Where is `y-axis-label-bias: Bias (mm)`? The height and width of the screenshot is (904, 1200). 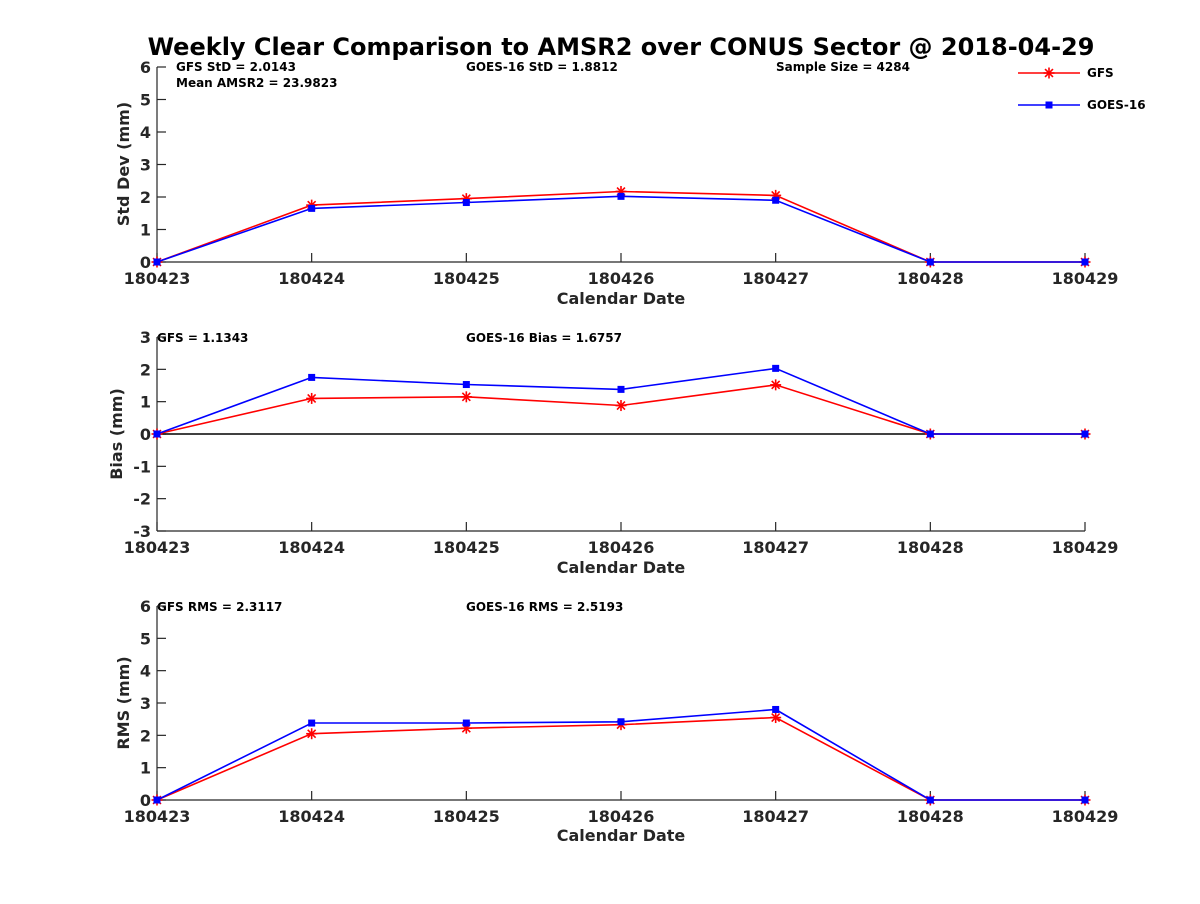
y-axis-label-bias: Bias (mm) is located at coordinates (116, 434).